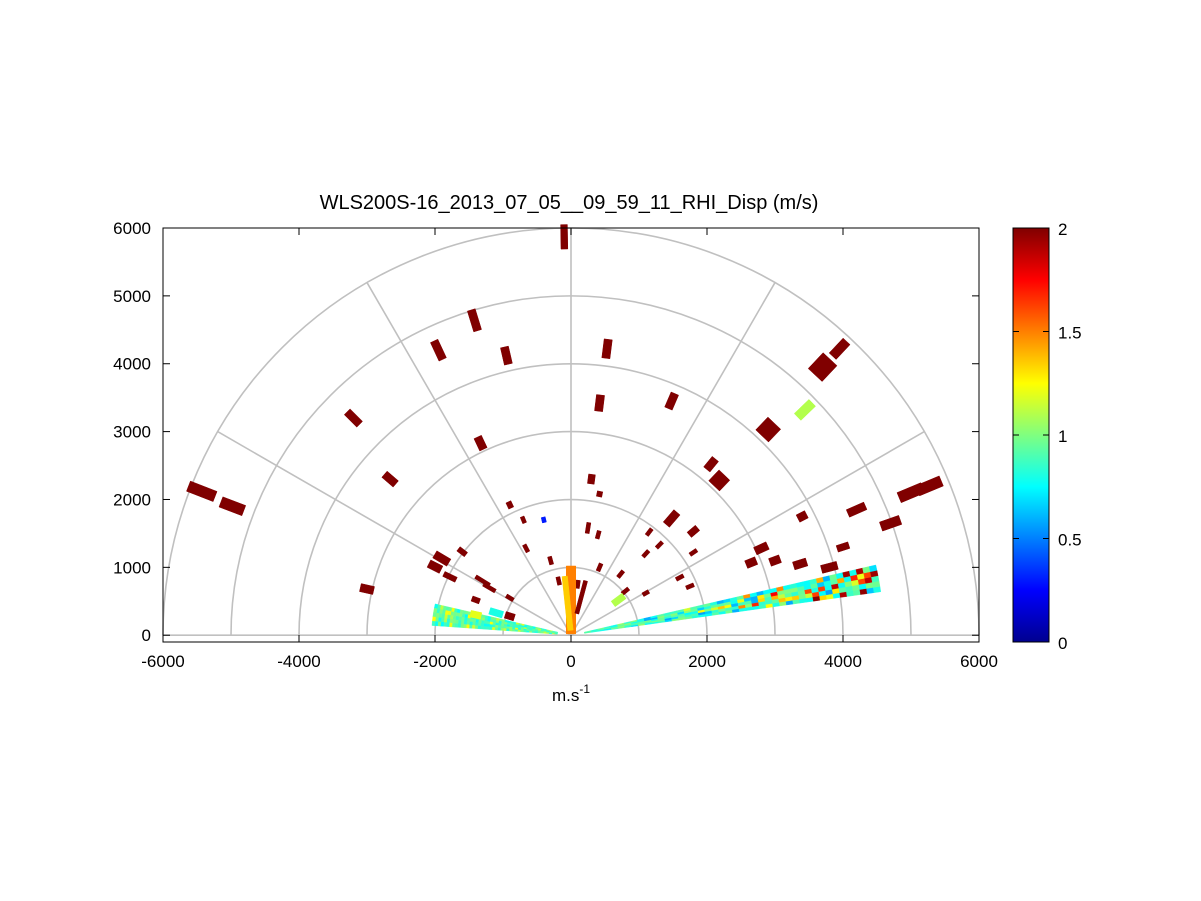  Describe the element at coordinates (979, 661) in the screenshot. I see `x-tick-label: 6000` at that location.